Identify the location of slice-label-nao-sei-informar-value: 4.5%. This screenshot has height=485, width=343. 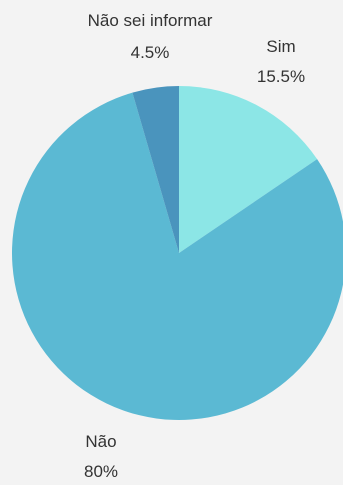
(150, 52).